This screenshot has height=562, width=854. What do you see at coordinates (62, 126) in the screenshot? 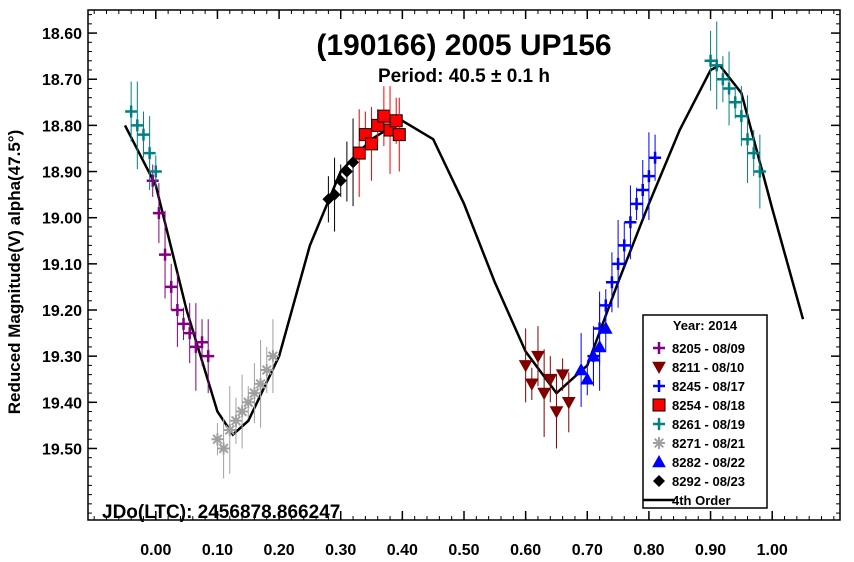
I see `y-tick-label: 18.80` at bounding box center [62, 126].